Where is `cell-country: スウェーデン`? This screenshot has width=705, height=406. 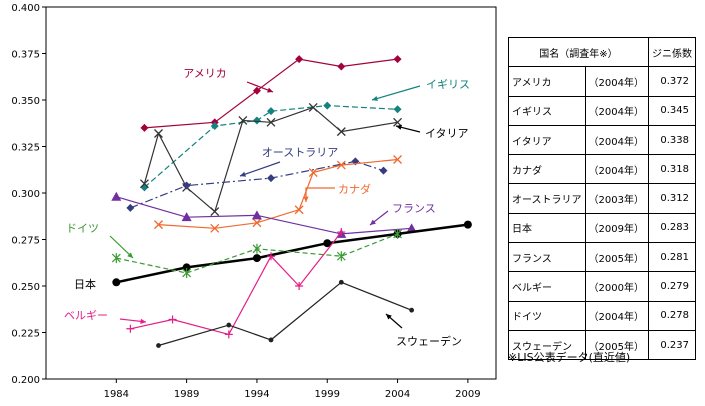 cell-country: スウェーデン is located at coordinates (547, 345).